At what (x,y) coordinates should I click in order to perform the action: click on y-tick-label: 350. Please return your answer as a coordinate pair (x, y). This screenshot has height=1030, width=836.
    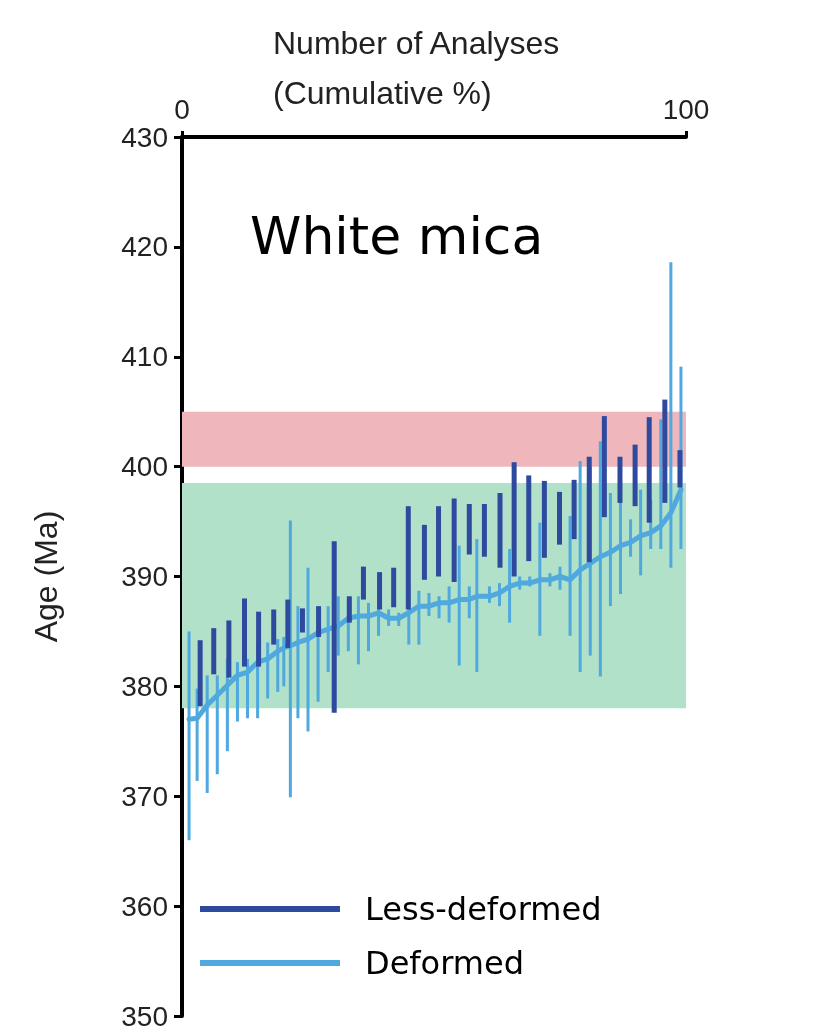
    Looking at the image, I should click on (144, 1015).